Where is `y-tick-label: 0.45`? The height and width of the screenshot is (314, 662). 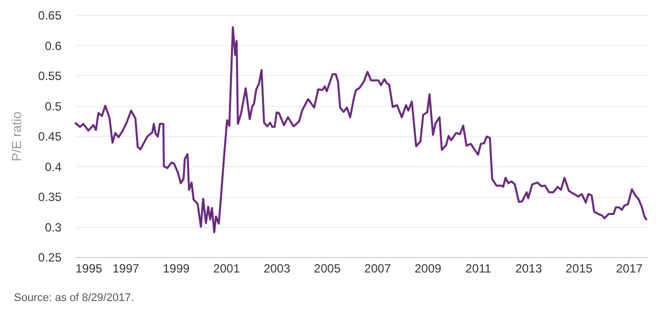
y-tick-label: 0.45 is located at coordinates (50, 137).